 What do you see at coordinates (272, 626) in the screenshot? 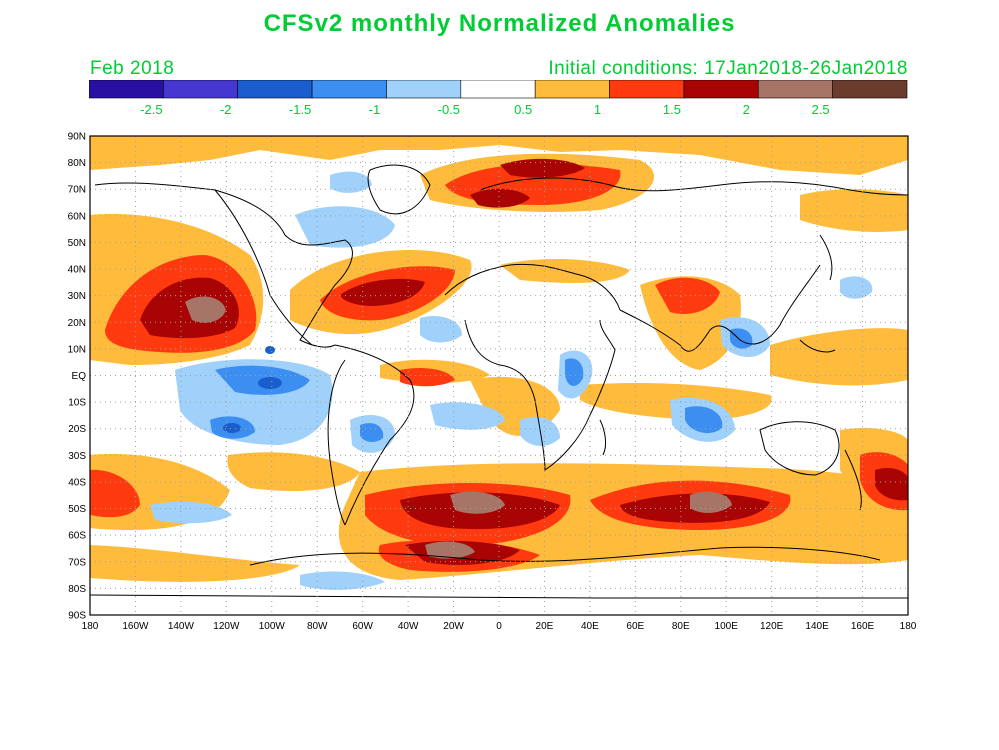
I see `lon-label: 100W` at bounding box center [272, 626].